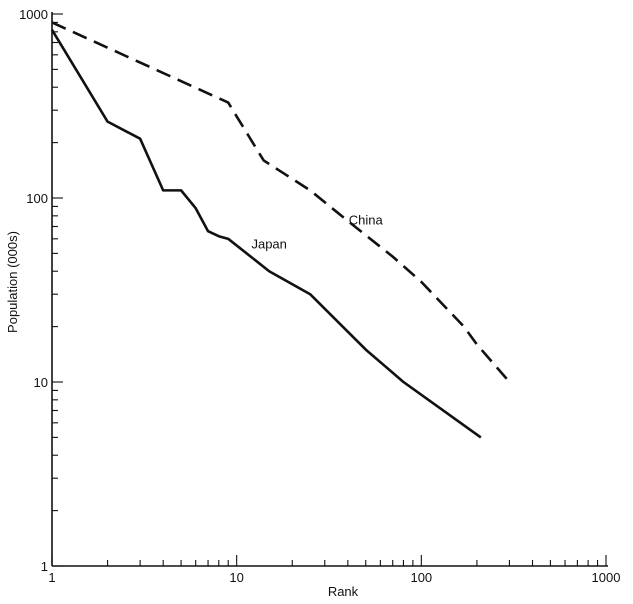 This screenshot has width=633, height=604. Describe the element at coordinates (37, 198) in the screenshot. I see `y-tick-label: 100` at that location.